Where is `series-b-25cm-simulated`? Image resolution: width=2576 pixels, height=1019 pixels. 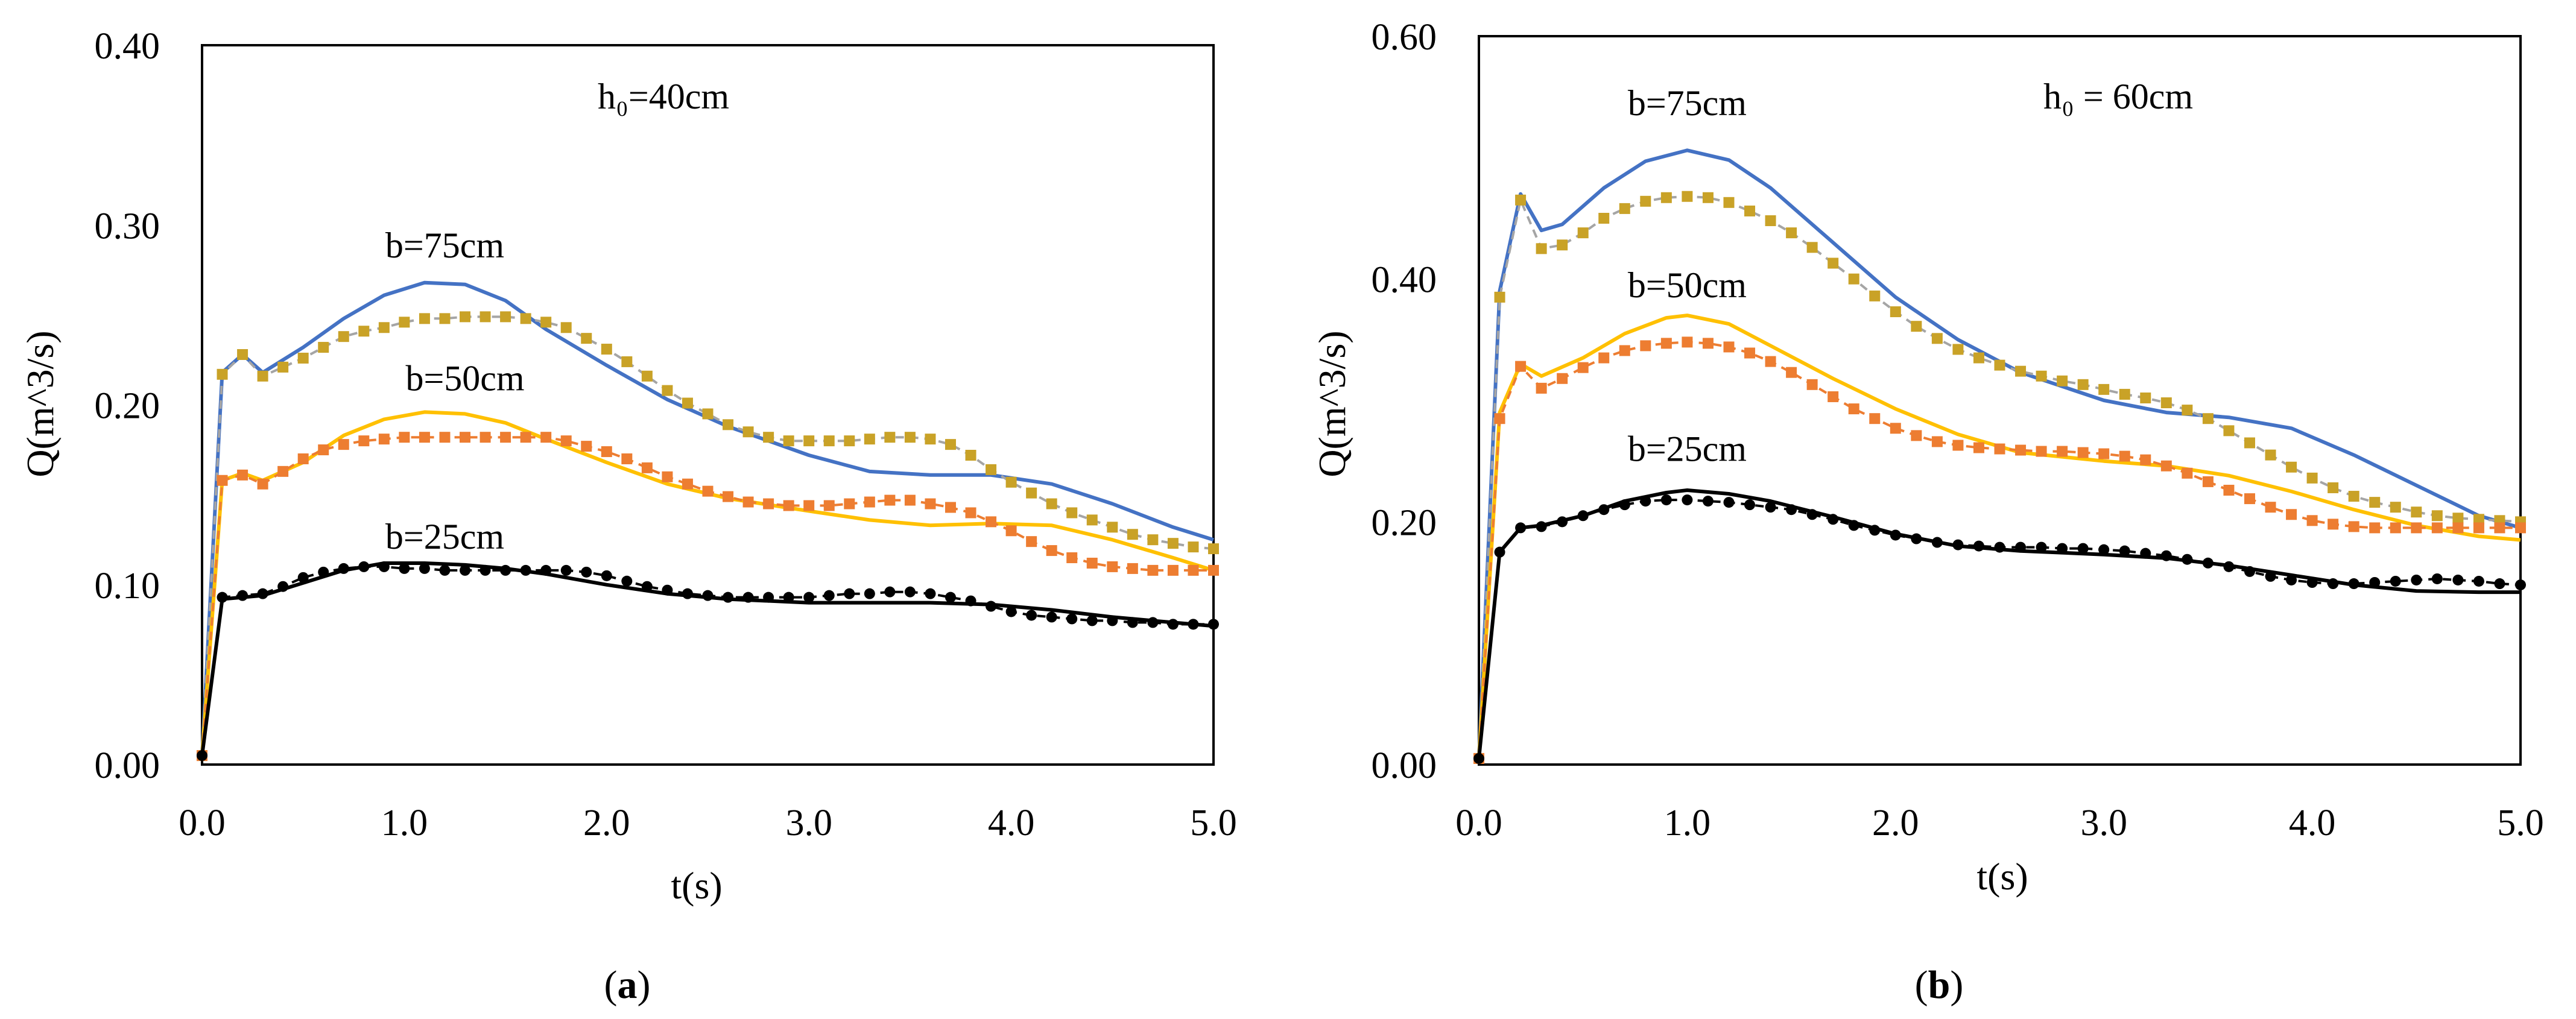
series-b-25cm-simulated is located at coordinates (1999, 623).